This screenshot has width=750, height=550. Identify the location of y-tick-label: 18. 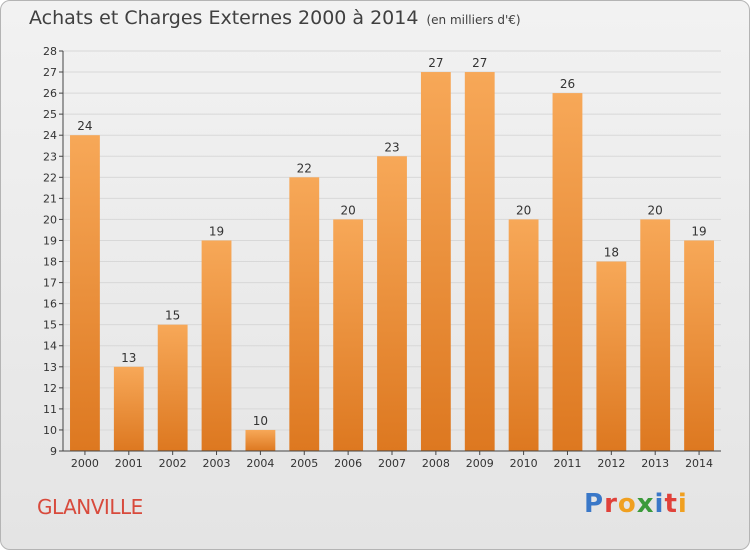
(50, 262).